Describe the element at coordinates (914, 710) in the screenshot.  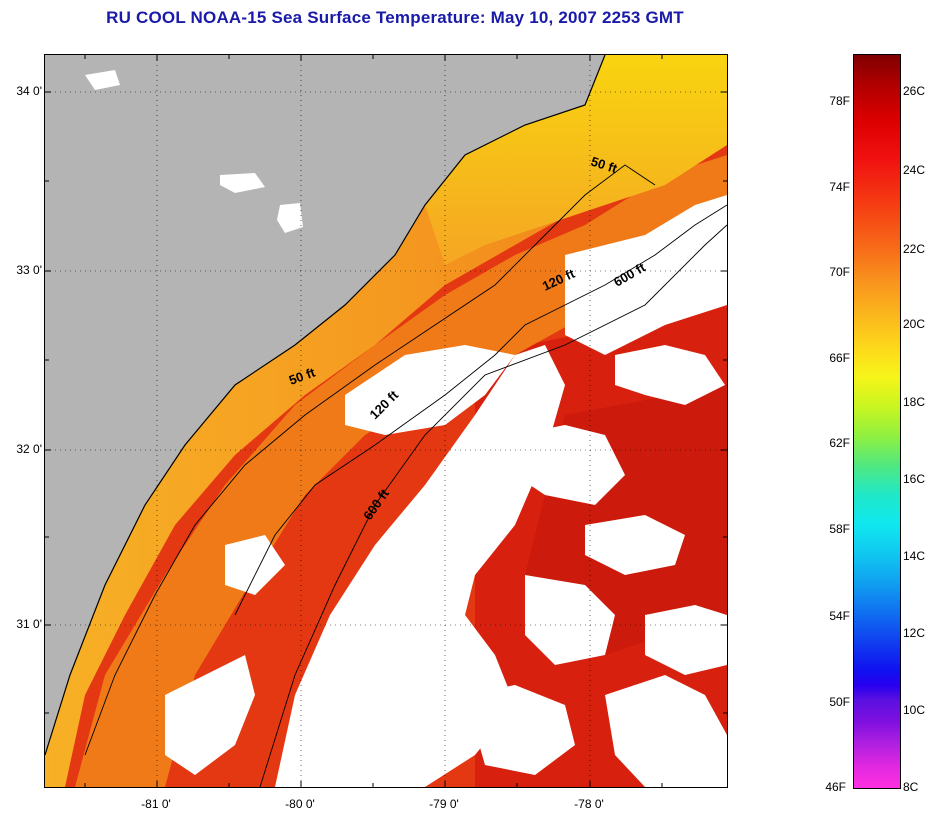
I see `colorbar-c-10: 10C` at that location.